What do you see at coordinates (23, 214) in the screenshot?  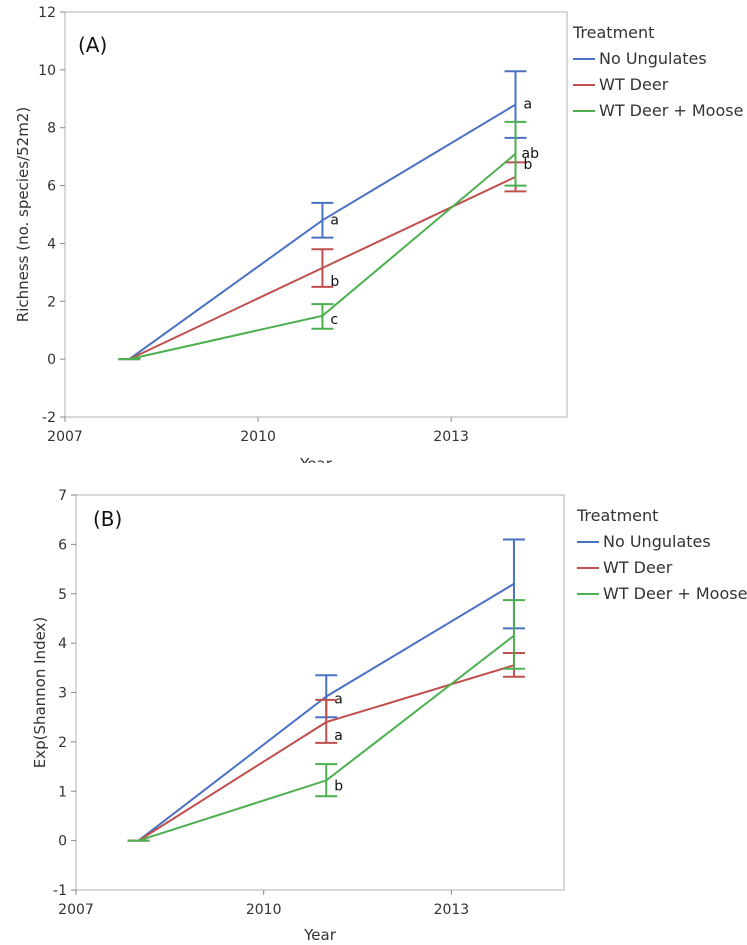 I see `y-axis-title: Richness (no. species/52m2)` at bounding box center [23, 214].